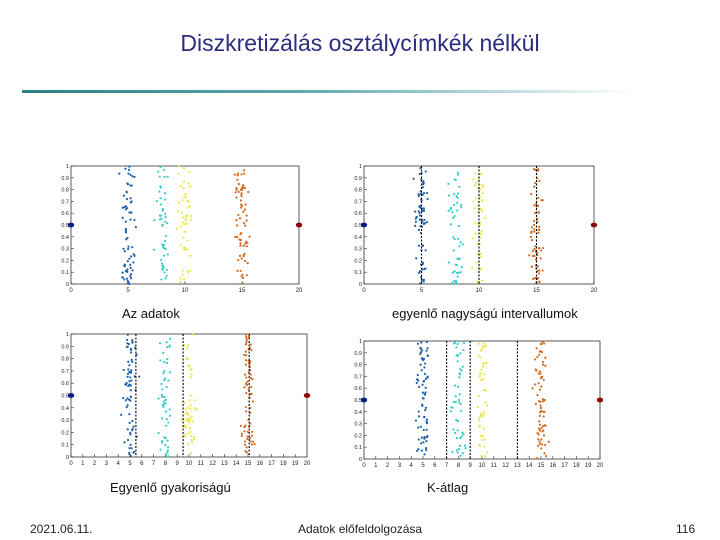  I want to click on x-tick-label: 10, so click(189, 464).